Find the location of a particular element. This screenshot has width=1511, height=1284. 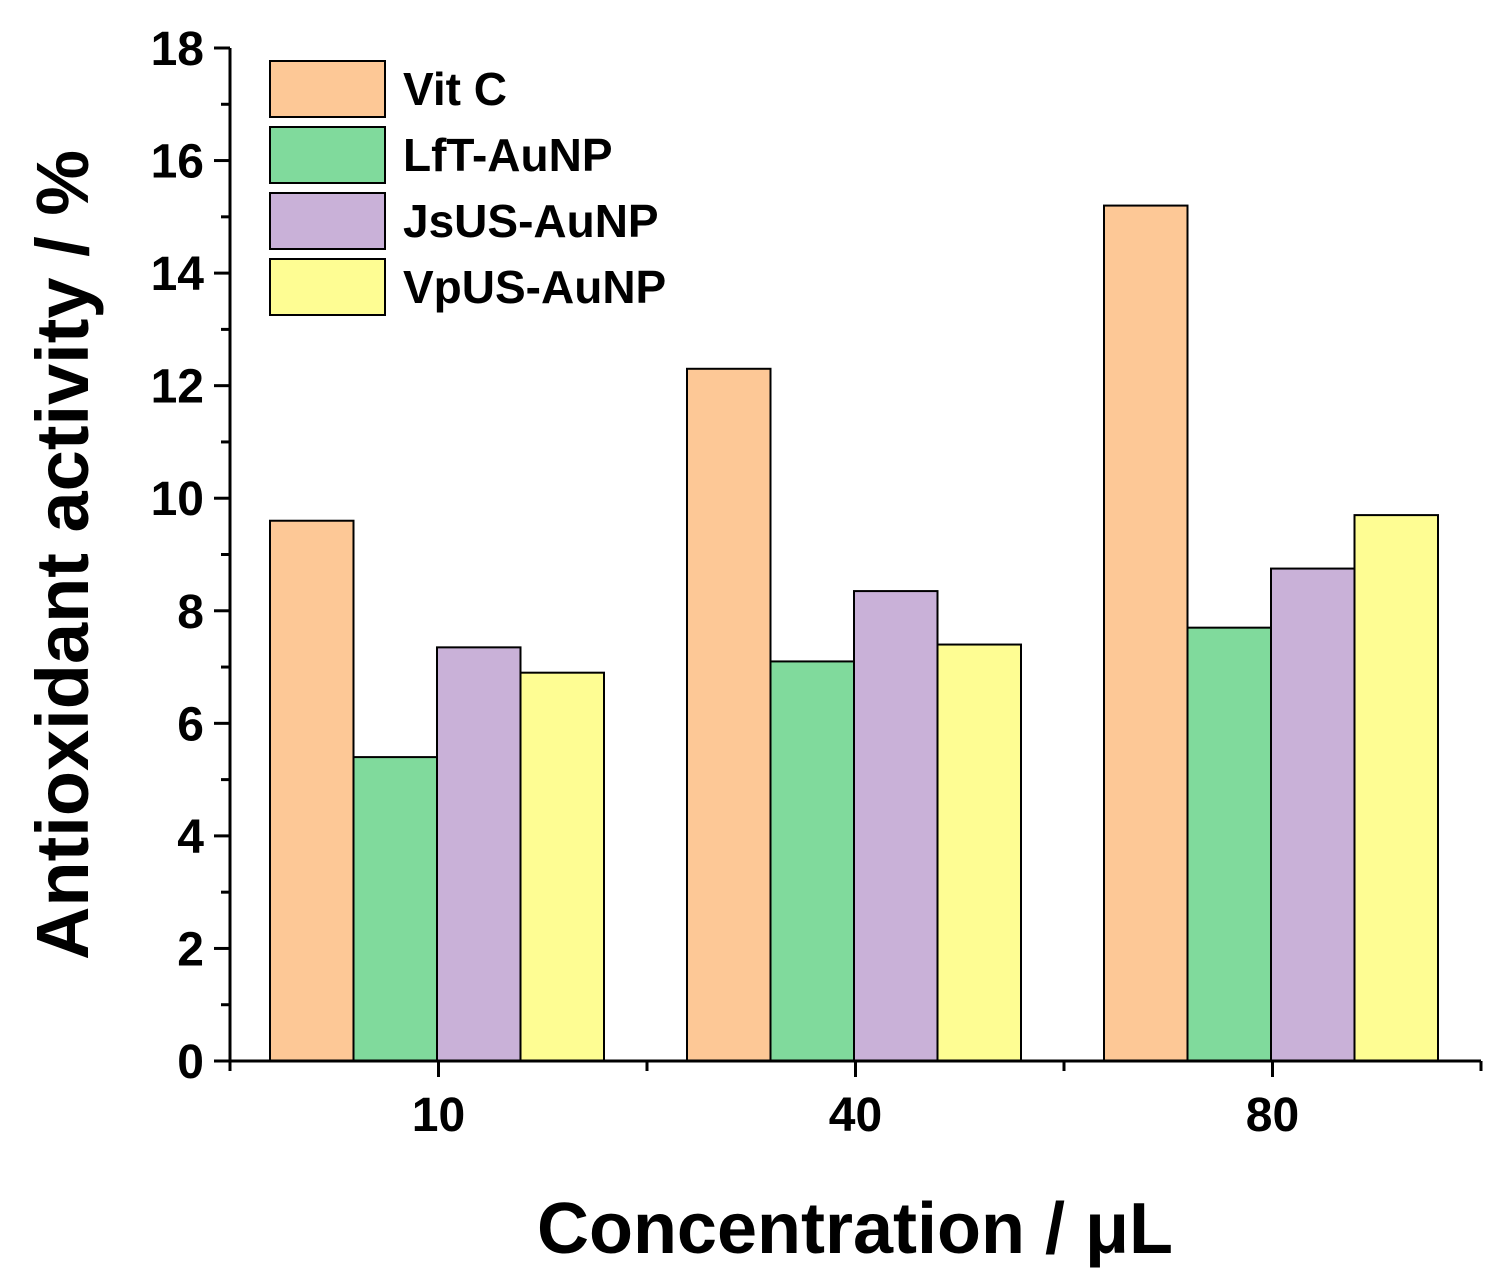

legend-label: JsUS-AuNP is located at coordinates (531, 221).